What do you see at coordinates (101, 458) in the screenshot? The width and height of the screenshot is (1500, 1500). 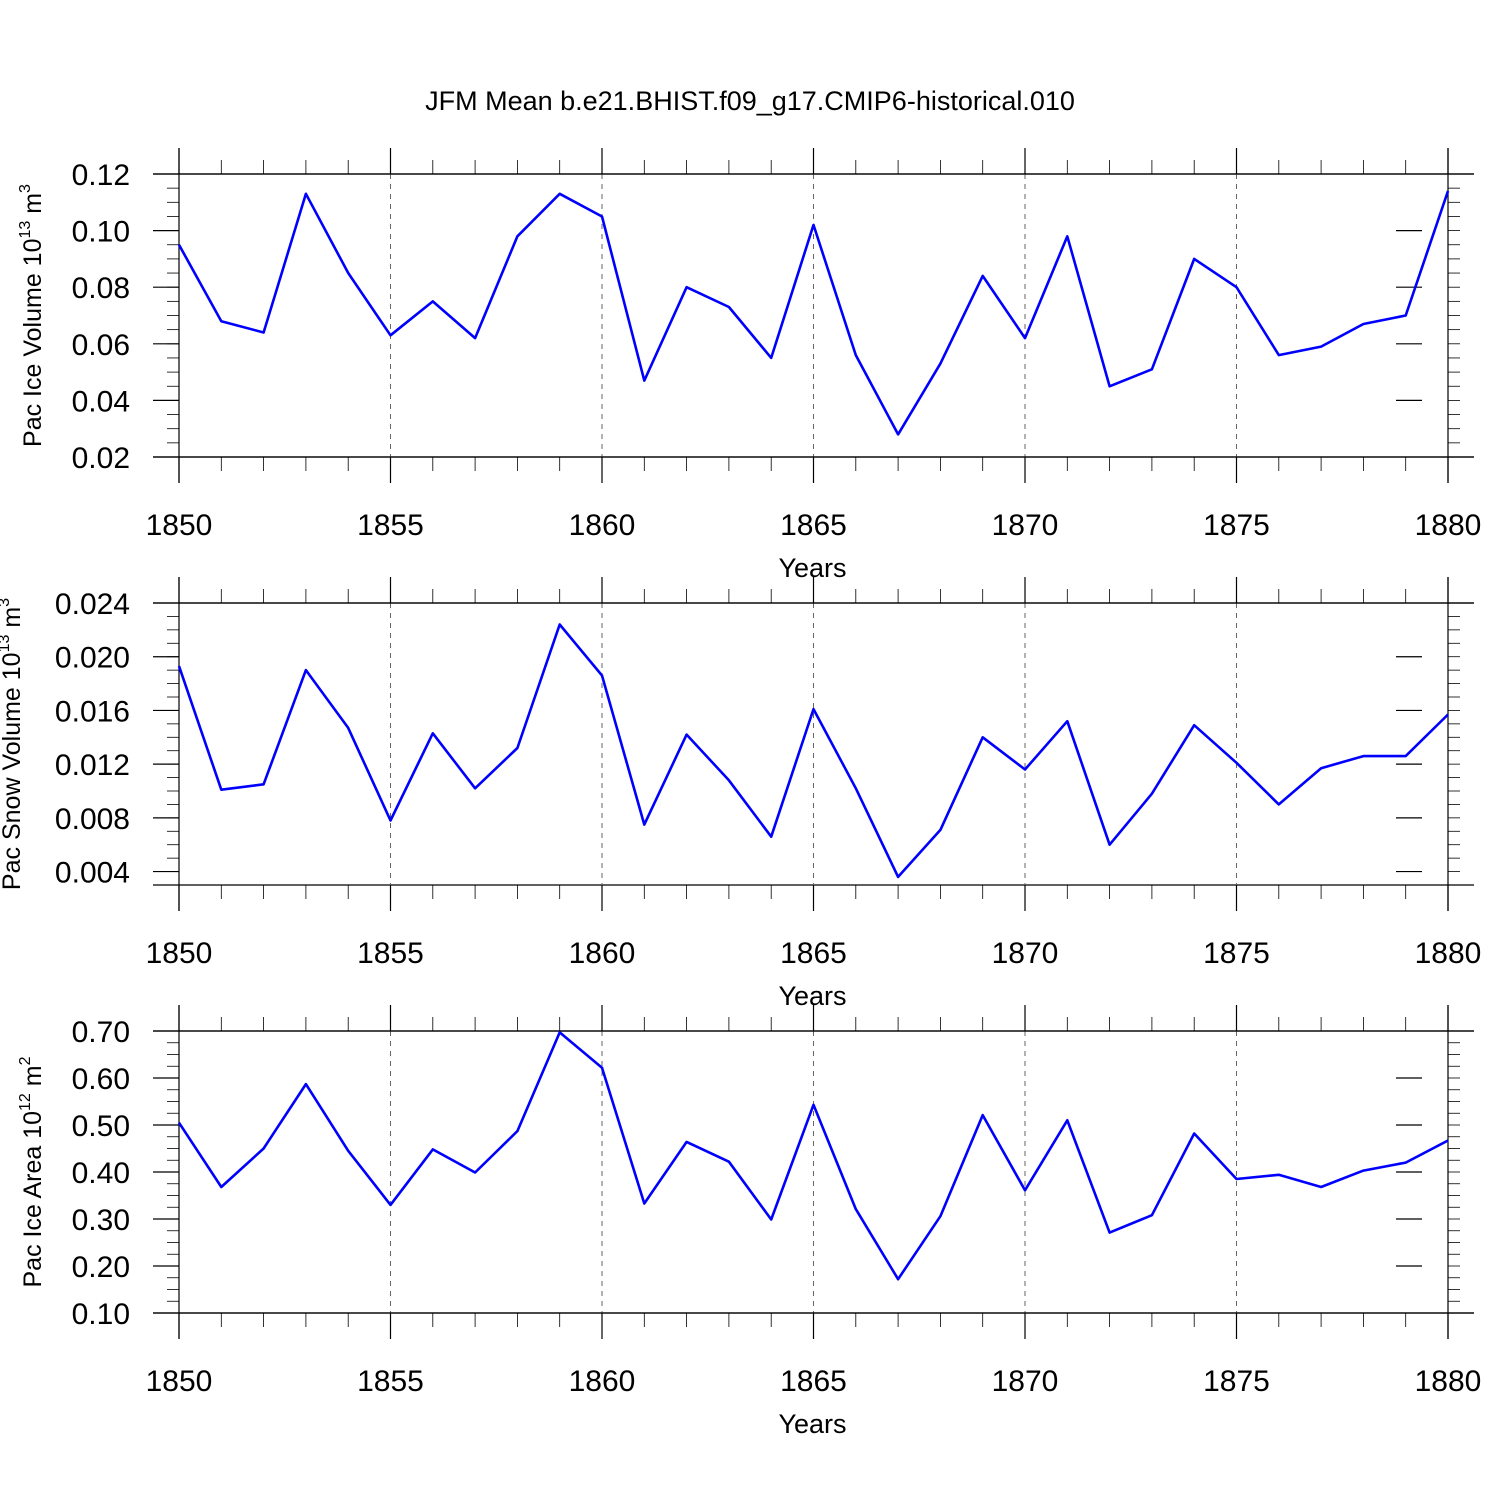 I see `y-tick-label: 0.02` at bounding box center [101, 458].